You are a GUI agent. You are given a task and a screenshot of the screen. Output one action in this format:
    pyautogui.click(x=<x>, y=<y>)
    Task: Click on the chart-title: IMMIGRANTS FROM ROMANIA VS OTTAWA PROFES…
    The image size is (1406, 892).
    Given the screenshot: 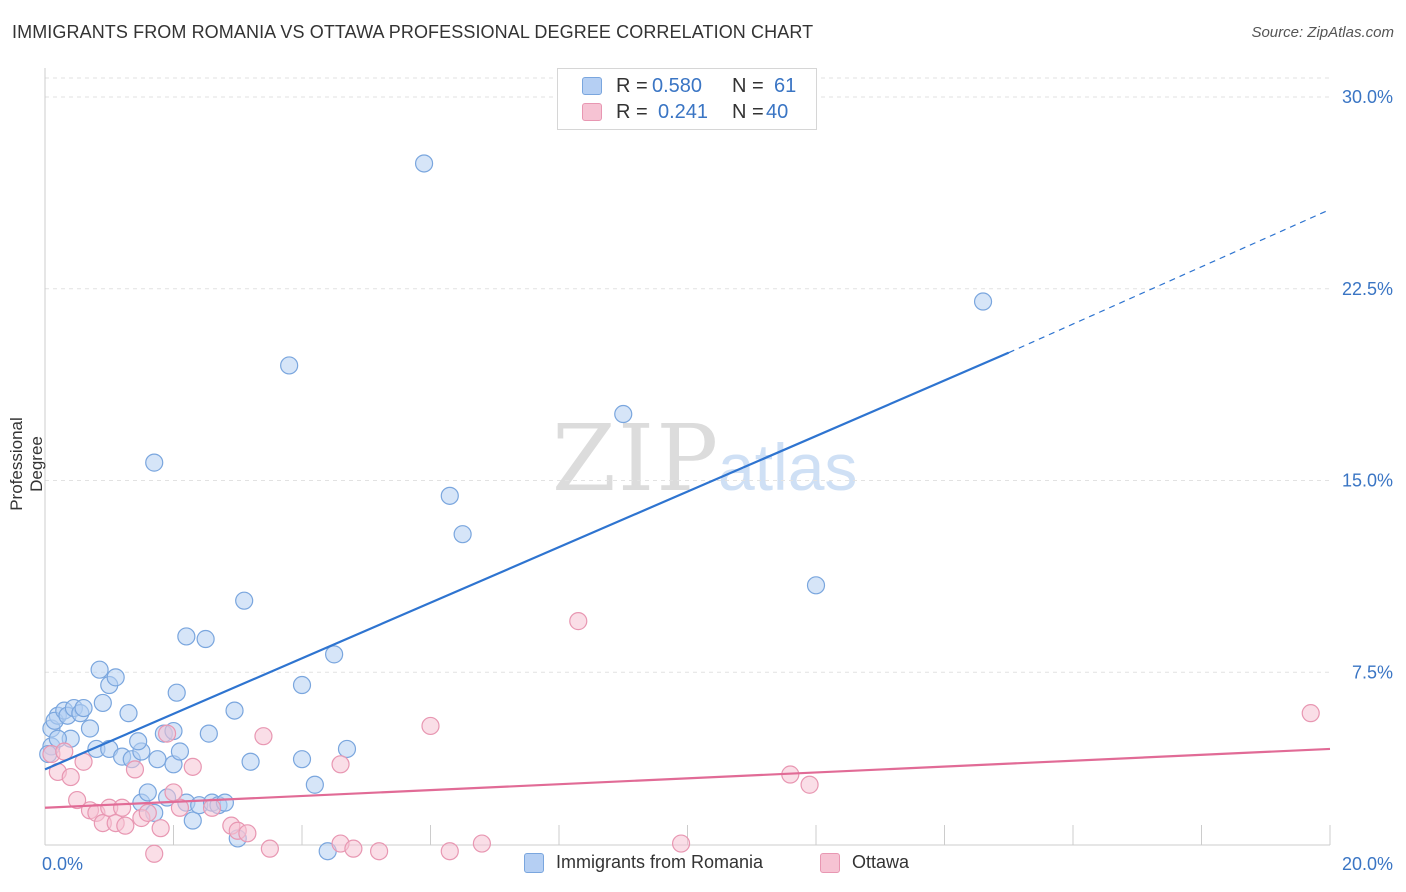 What is the action you would take?
    pyautogui.click(x=413, y=32)
    